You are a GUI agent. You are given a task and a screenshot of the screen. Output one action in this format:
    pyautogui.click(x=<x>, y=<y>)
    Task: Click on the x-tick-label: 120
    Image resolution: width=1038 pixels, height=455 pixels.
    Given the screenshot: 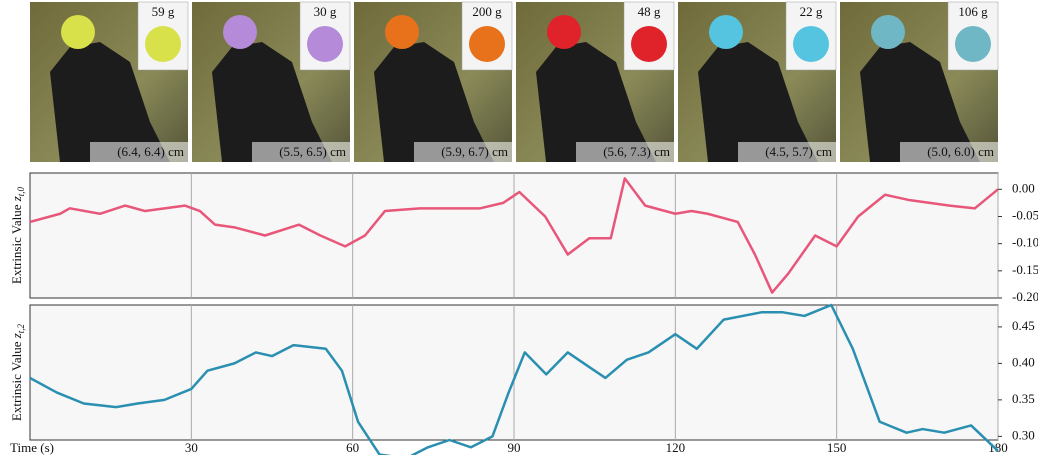 What is the action you would take?
    pyautogui.click(x=676, y=447)
    